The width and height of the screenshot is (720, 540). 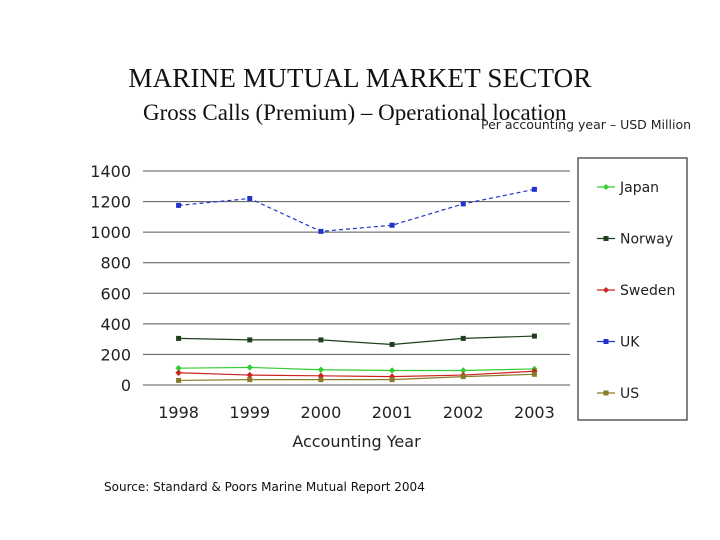 What do you see at coordinates (639, 188) in the screenshot?
I see `legend-label-japan: Japan` at bounding box center [639, 188].